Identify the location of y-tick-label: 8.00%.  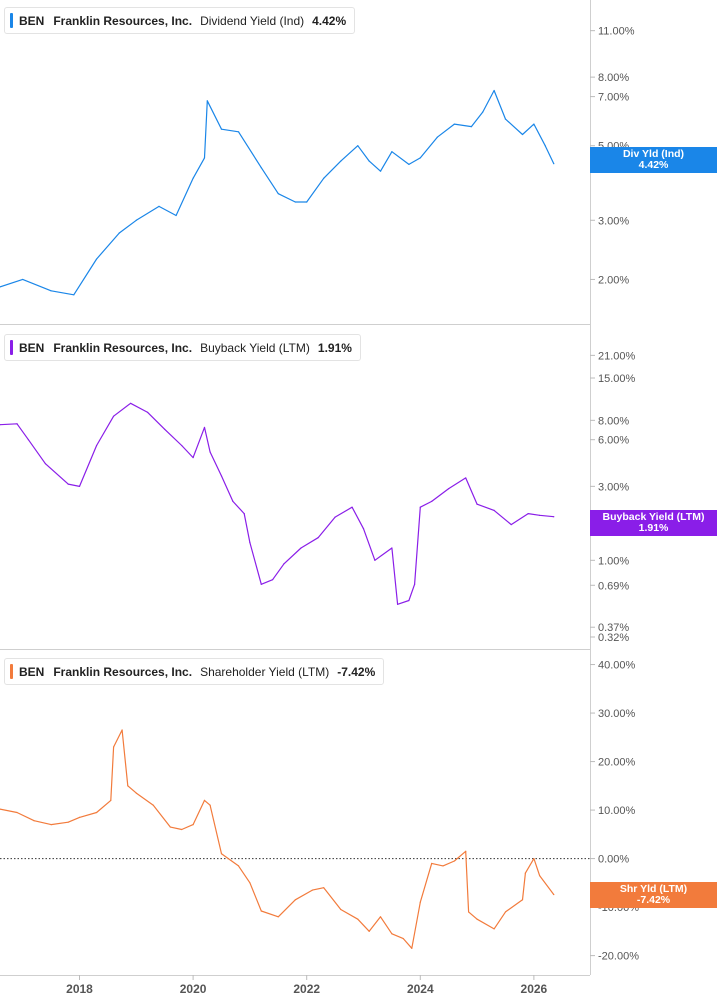
(613, 78).